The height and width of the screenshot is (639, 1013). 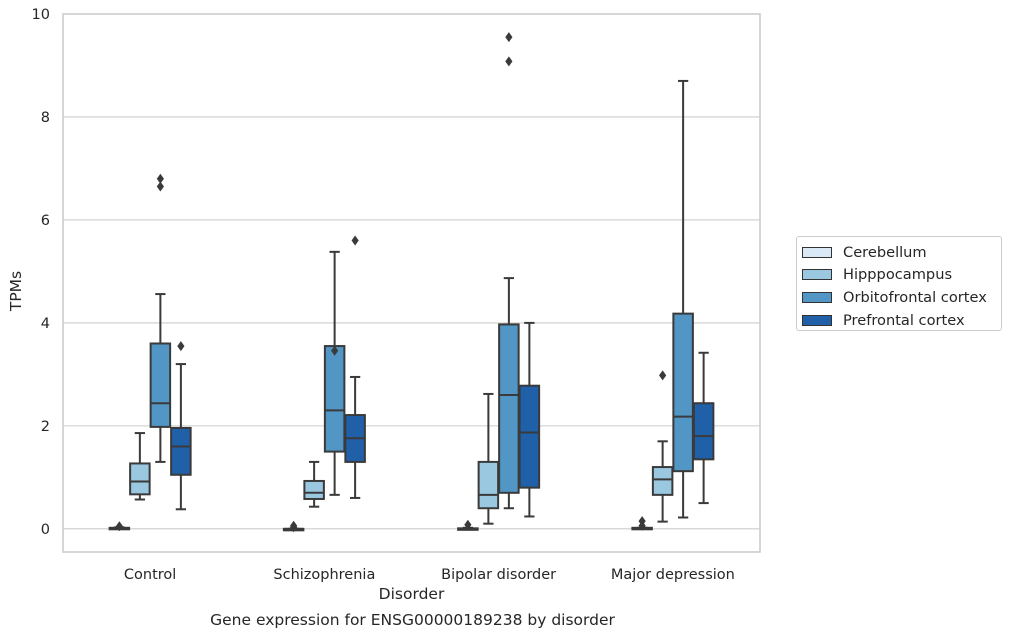 What do you see at coordinates (673, 575) in the screenshot?
I see `x-tick-label: Major depression` at bounding box center [673, 575].